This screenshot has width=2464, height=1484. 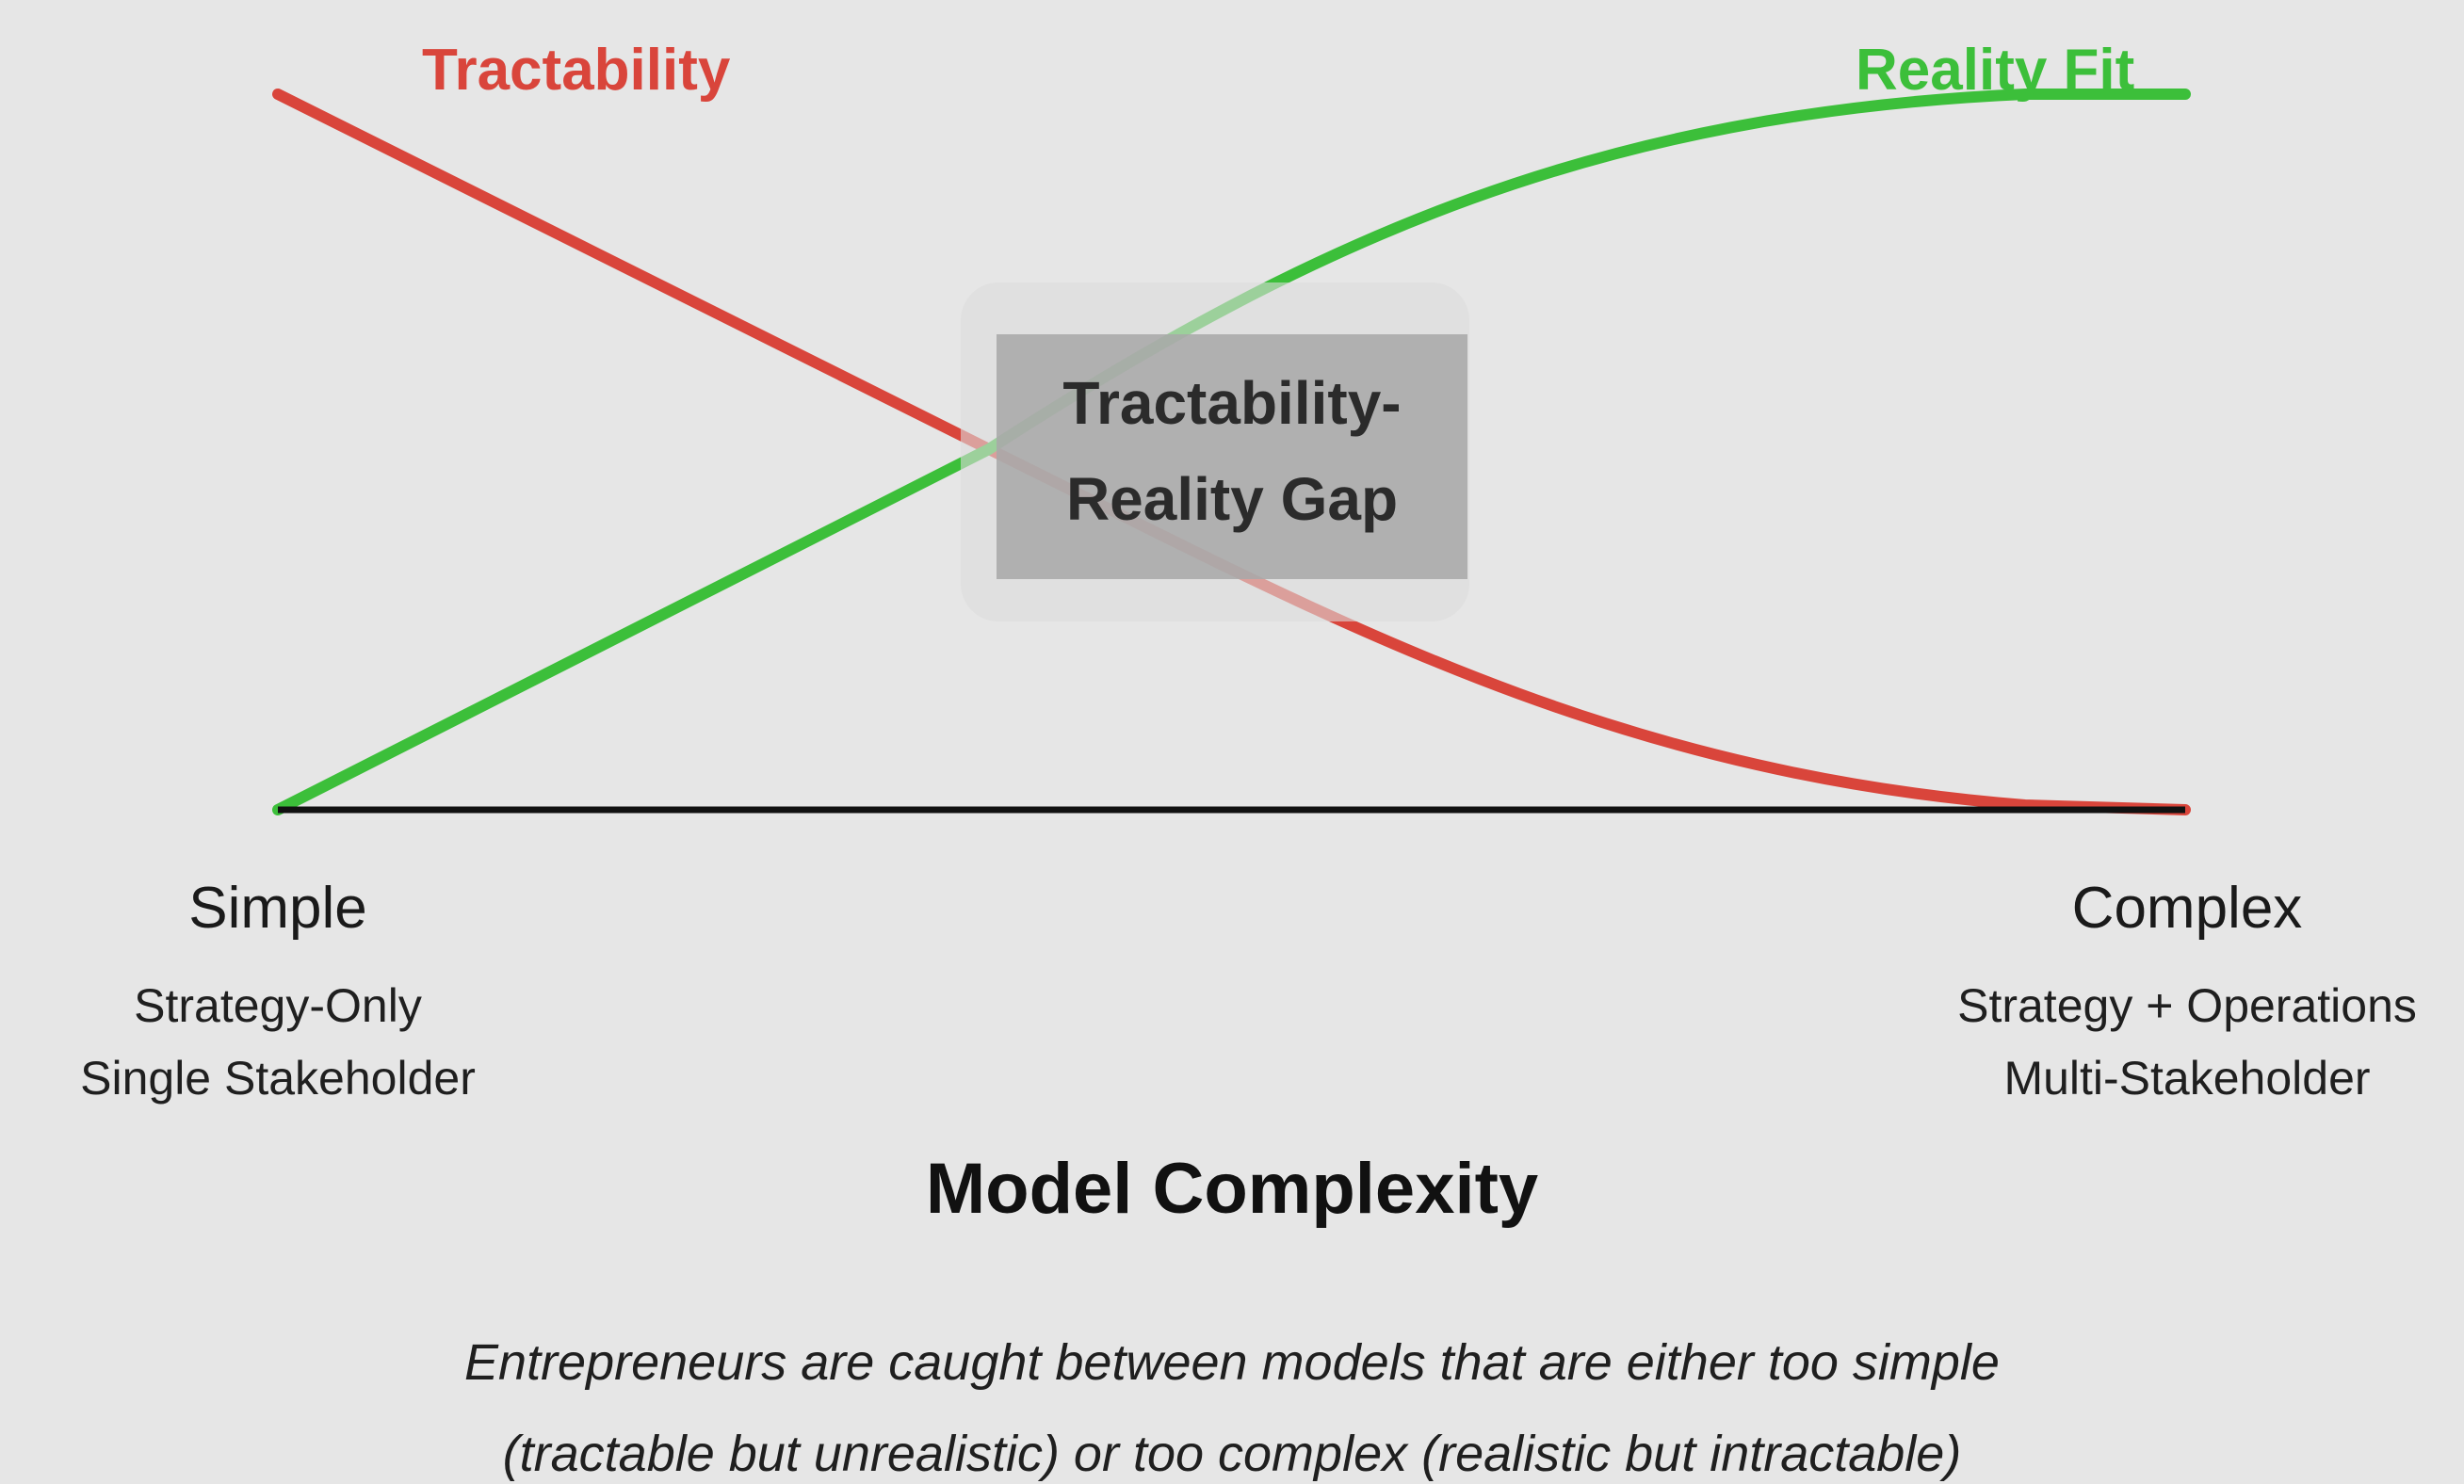 I want to click on tractability-label: Tractability, so click(x=576, y=70).